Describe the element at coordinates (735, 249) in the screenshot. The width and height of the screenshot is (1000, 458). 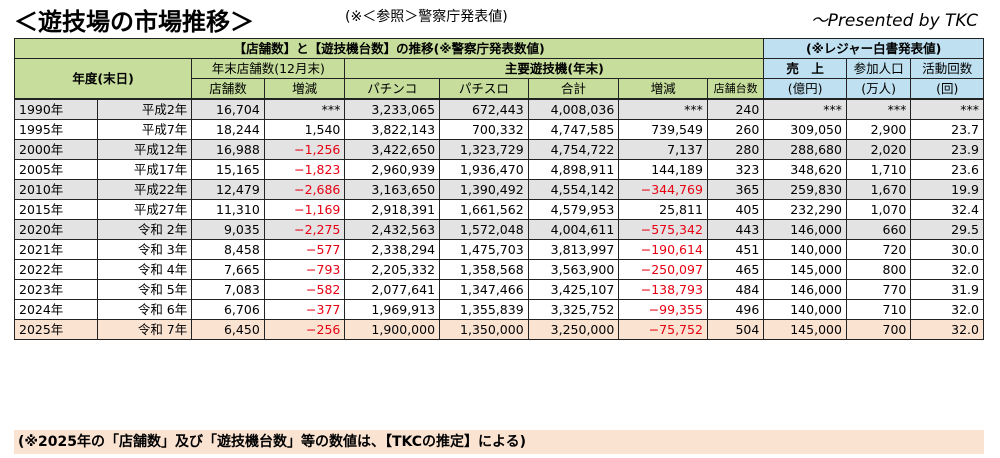
I see `per-store-cell: 451` at that location.